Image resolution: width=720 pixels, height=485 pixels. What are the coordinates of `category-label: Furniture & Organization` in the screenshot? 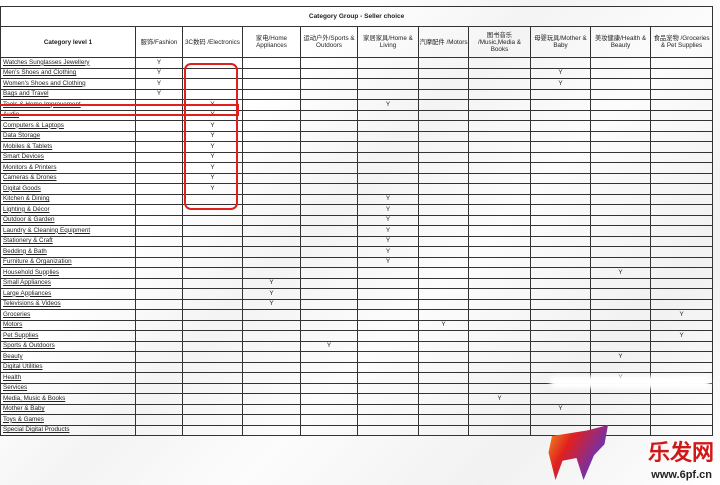 It's located at (68, 262).